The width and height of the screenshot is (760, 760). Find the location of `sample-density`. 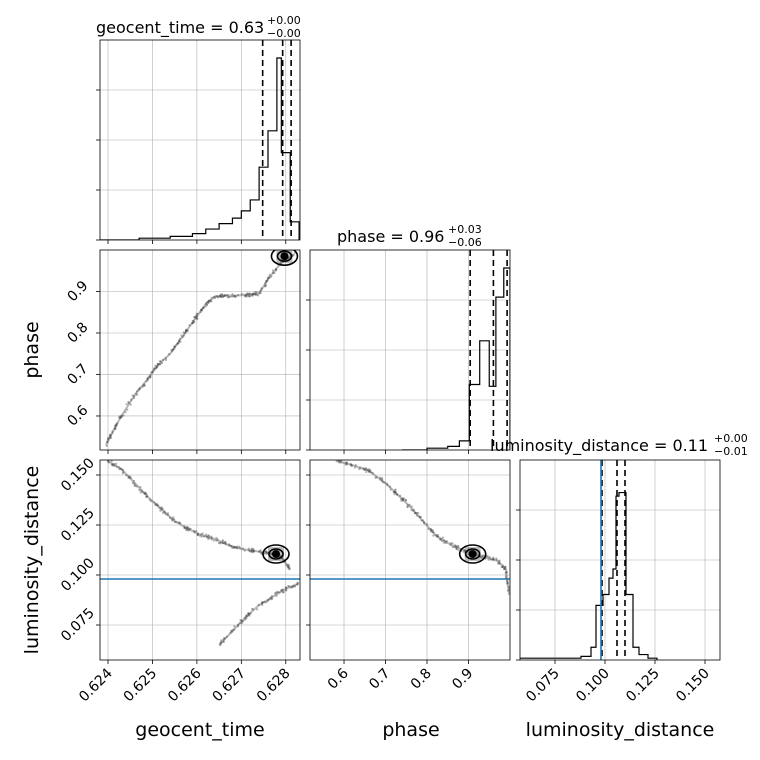

sample-density is located at coordinates (422, 528).